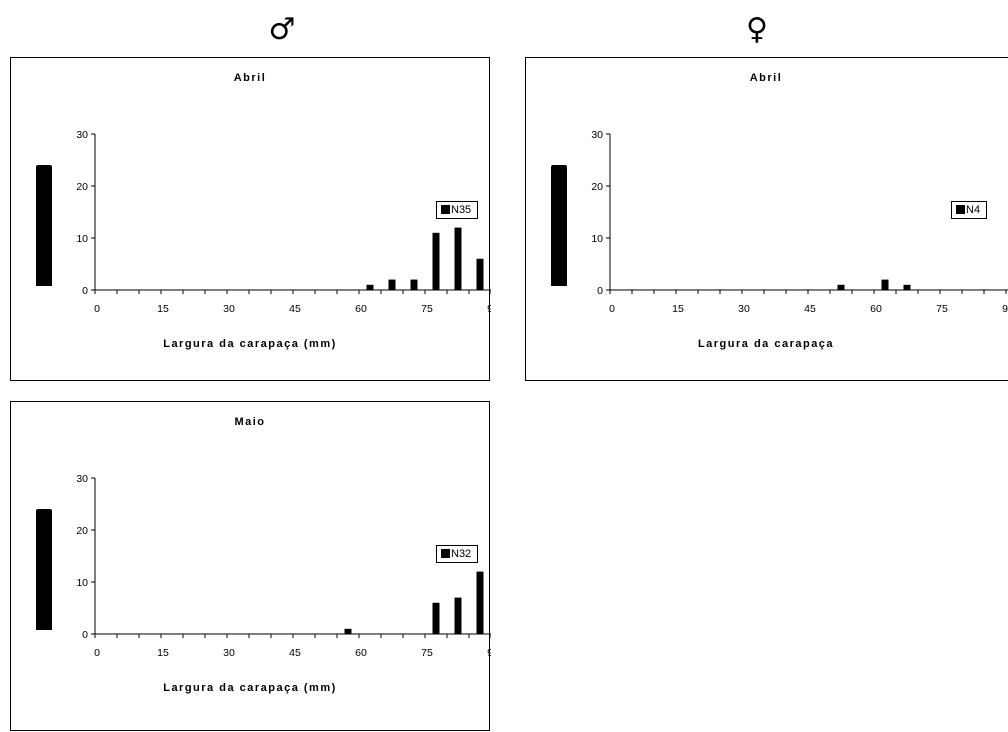 The image size is (1008, 732). I want to click on legend-label: N4, so click(973, 210).